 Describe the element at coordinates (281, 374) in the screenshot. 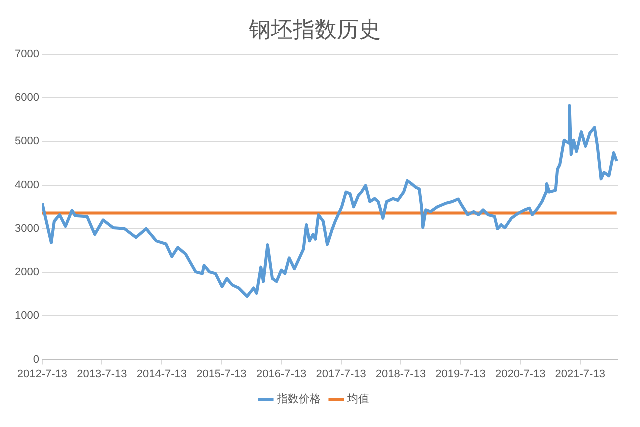

I see `x-tick-label: 2016-7-13` at that location.